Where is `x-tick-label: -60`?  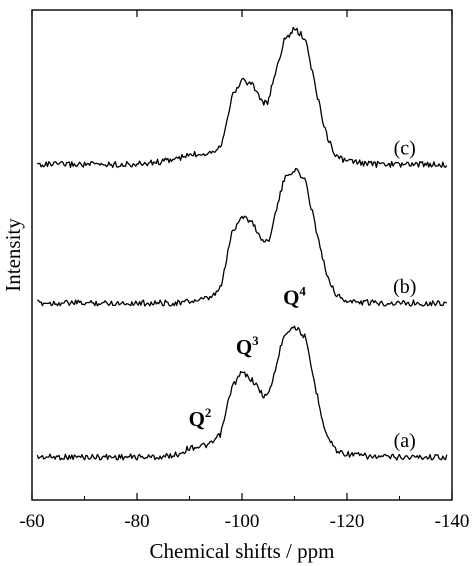 x-tick-label: -60 is located at coordinates (31, 521).